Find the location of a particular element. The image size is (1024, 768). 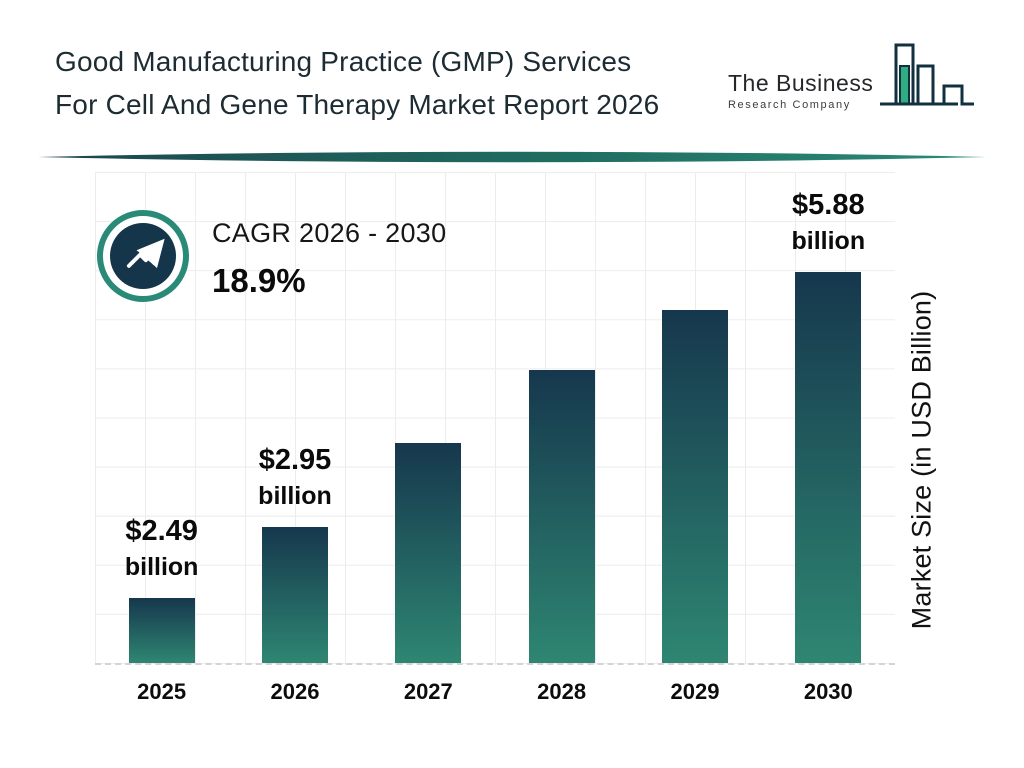

x-axis-label: 2029 is located at coordinates (695, 691).